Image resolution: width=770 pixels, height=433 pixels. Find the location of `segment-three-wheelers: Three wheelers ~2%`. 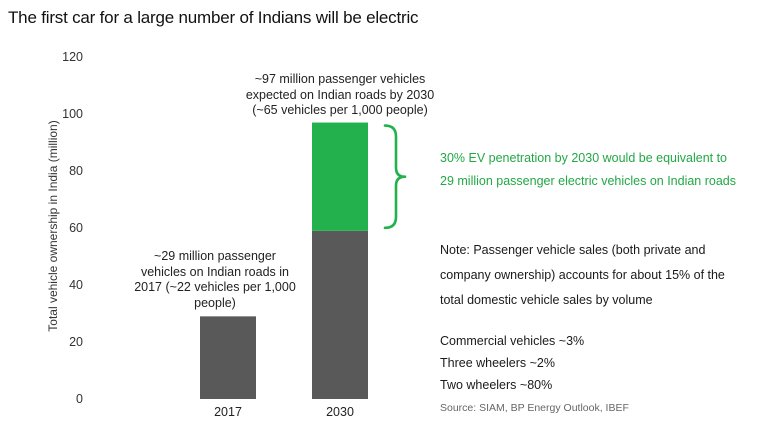

segment-three-wheelers: Three wheelers ~2% is located at coordinates (497, 363).